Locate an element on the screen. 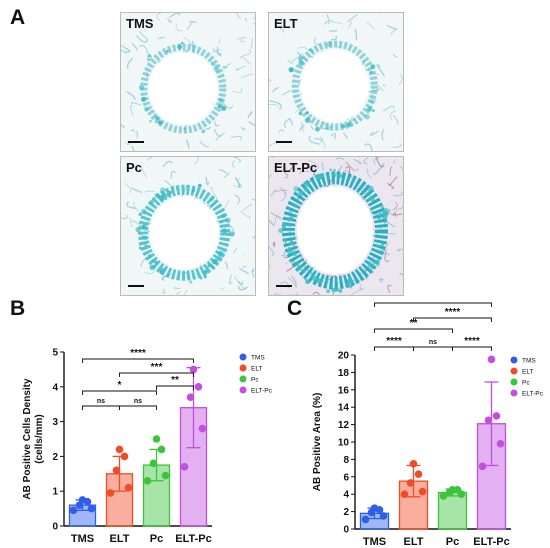  y-tick-label: 2 is located at coordinates (346, 512).